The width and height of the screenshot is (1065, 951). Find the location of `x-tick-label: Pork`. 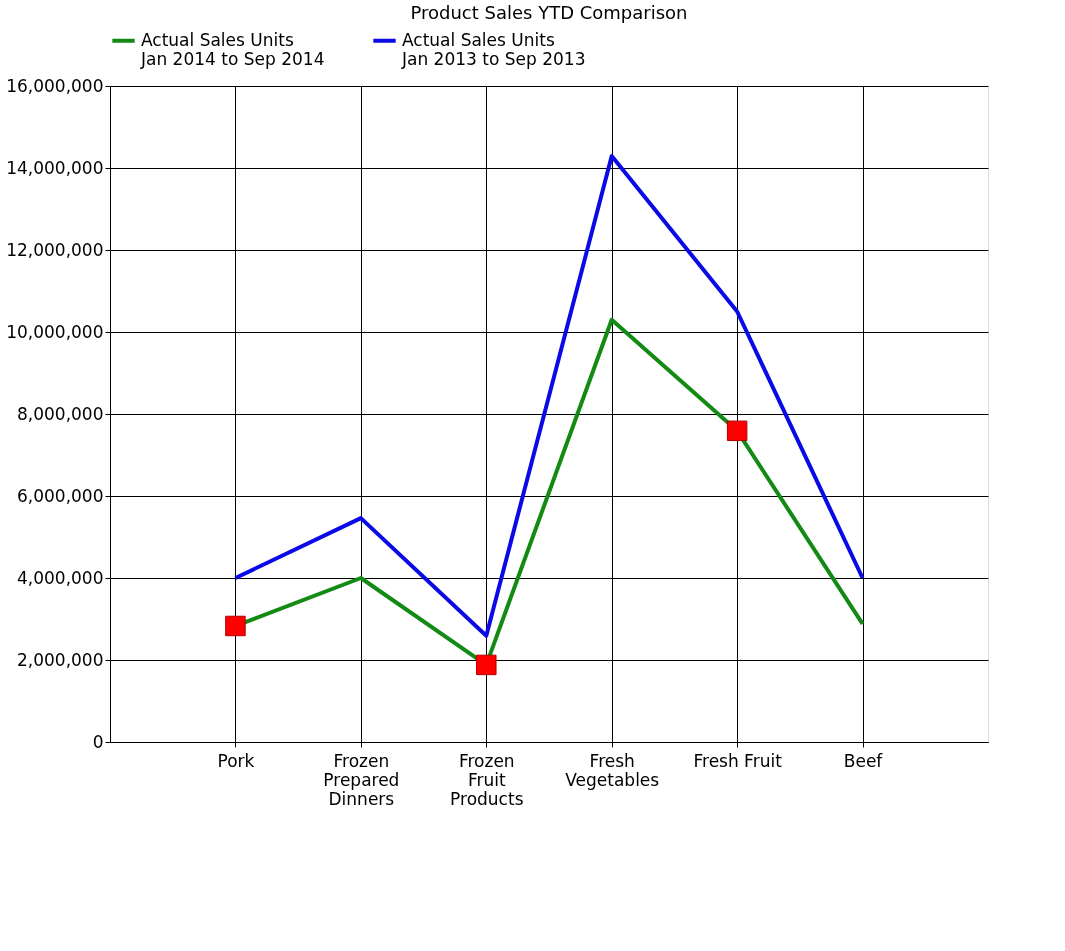

x-tick-label: Pork is located at coordinates (236, 760).